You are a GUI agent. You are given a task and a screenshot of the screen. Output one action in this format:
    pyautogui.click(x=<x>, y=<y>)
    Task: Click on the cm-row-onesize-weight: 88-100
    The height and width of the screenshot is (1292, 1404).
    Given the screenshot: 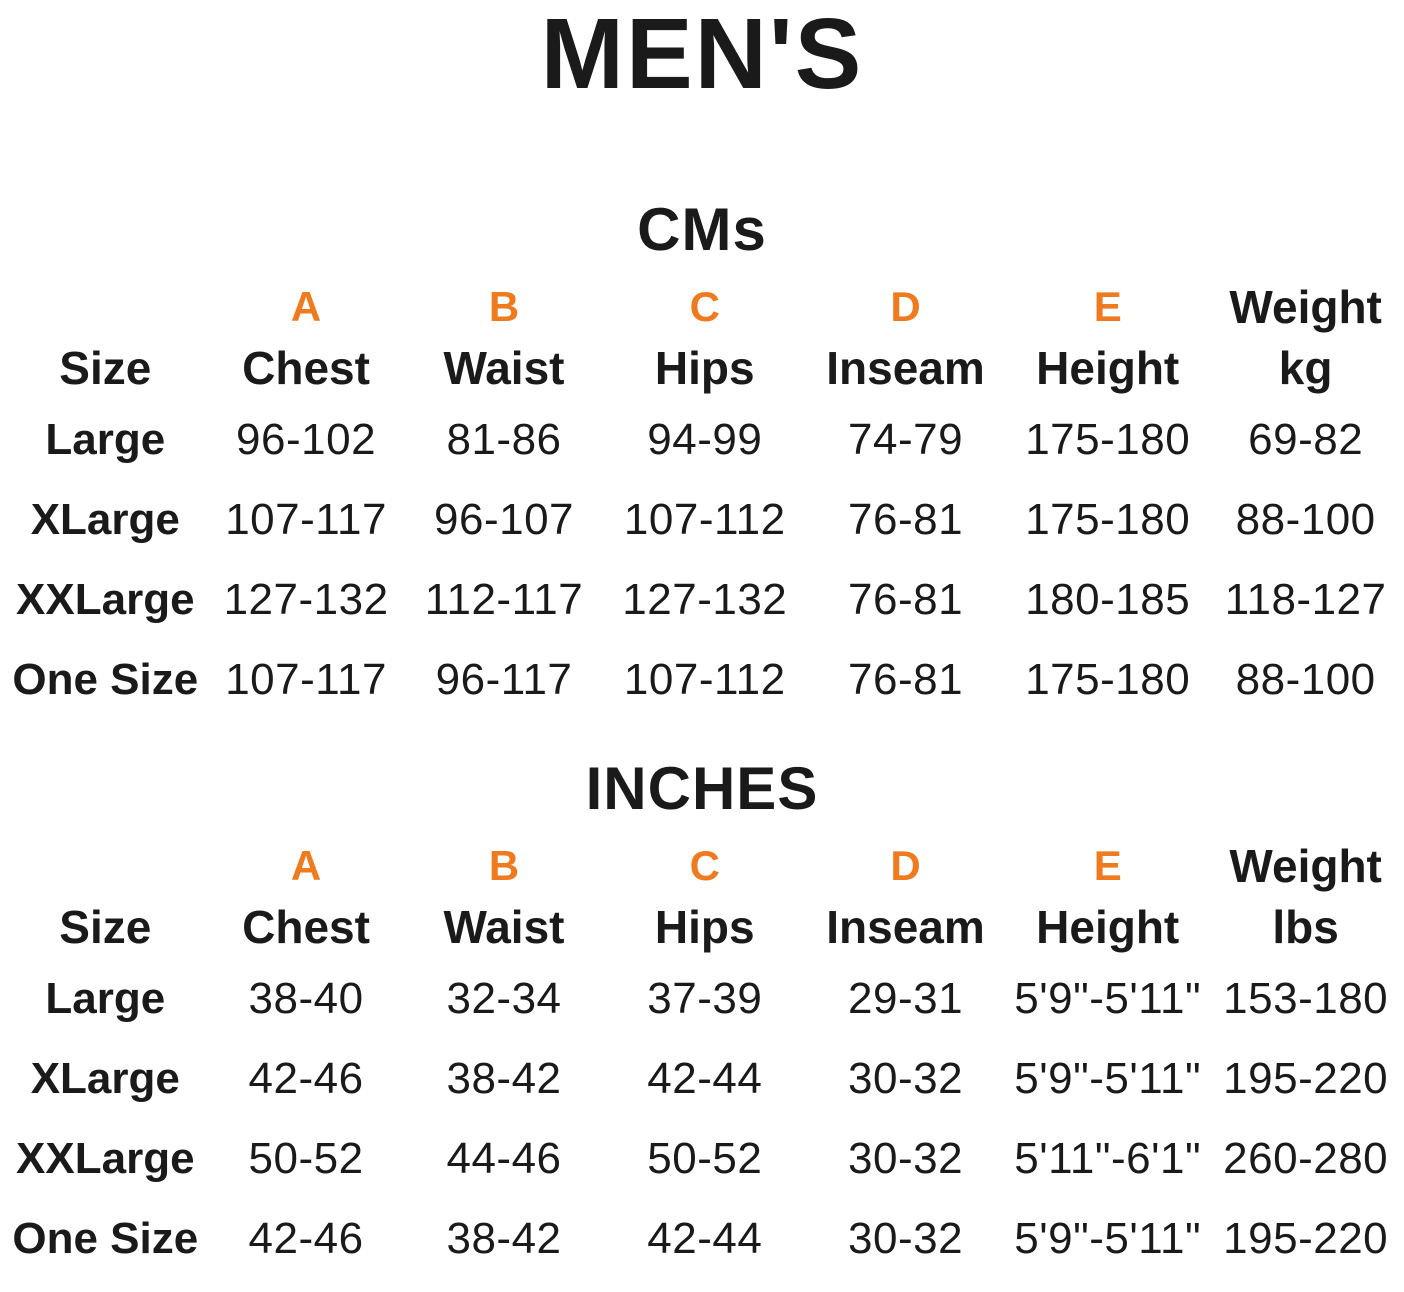 What is the action you would take?
    pyautogui.click(x=1305, y=679)
    